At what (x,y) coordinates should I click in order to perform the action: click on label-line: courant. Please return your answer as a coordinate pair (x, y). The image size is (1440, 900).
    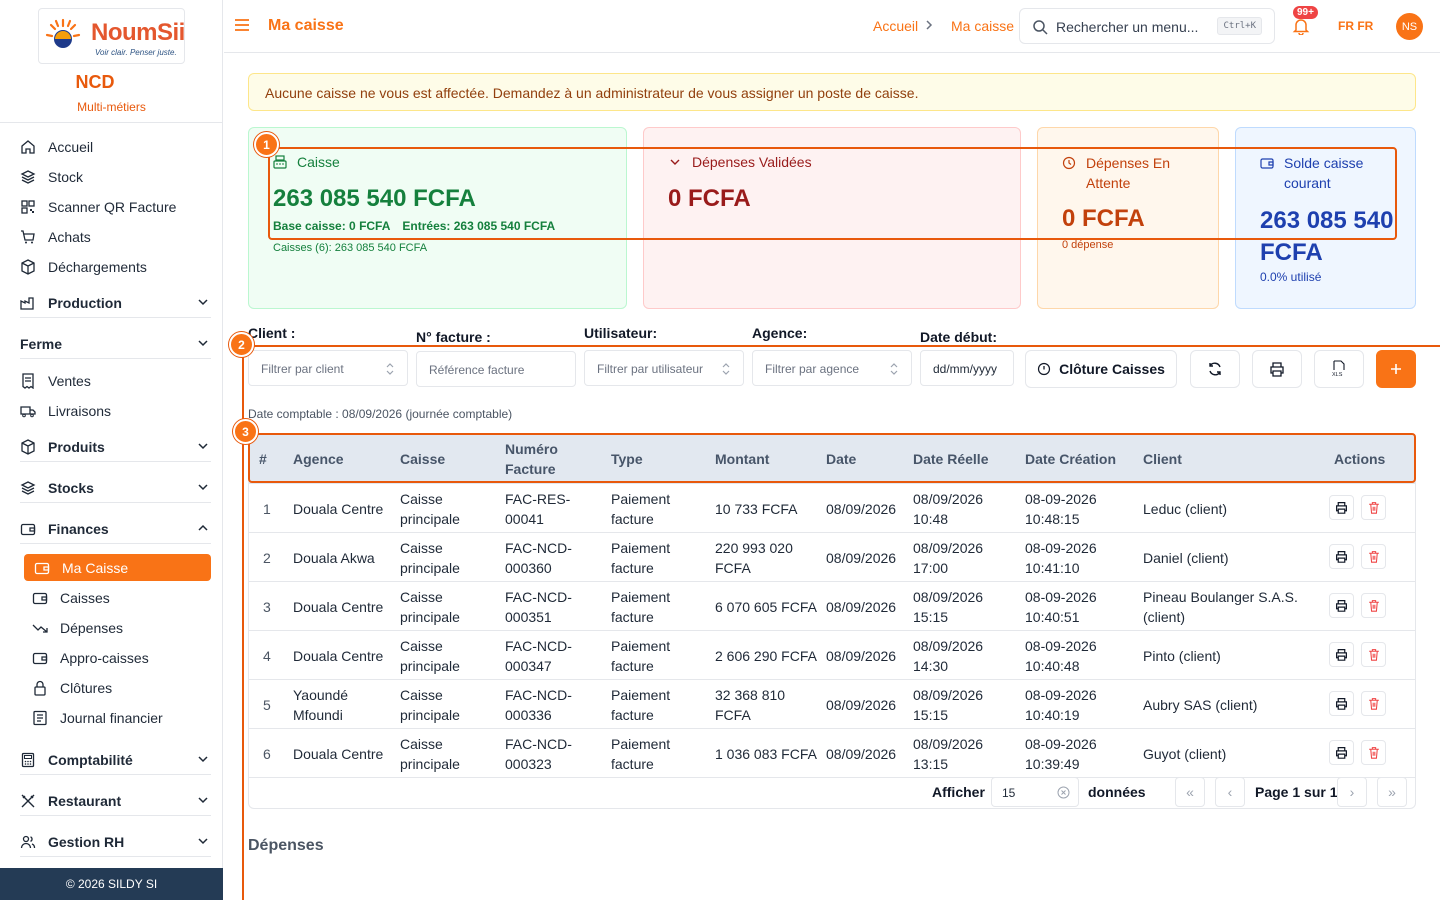
    Looking at the image, I should click on (1307, 183).